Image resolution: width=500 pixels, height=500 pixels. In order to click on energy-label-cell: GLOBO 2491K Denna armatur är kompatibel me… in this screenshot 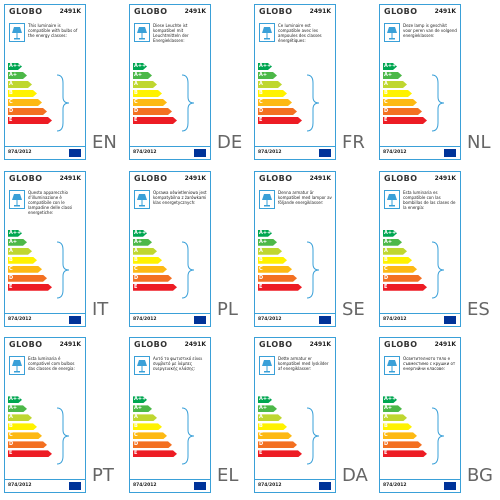, I will do `click(312, 250)`.